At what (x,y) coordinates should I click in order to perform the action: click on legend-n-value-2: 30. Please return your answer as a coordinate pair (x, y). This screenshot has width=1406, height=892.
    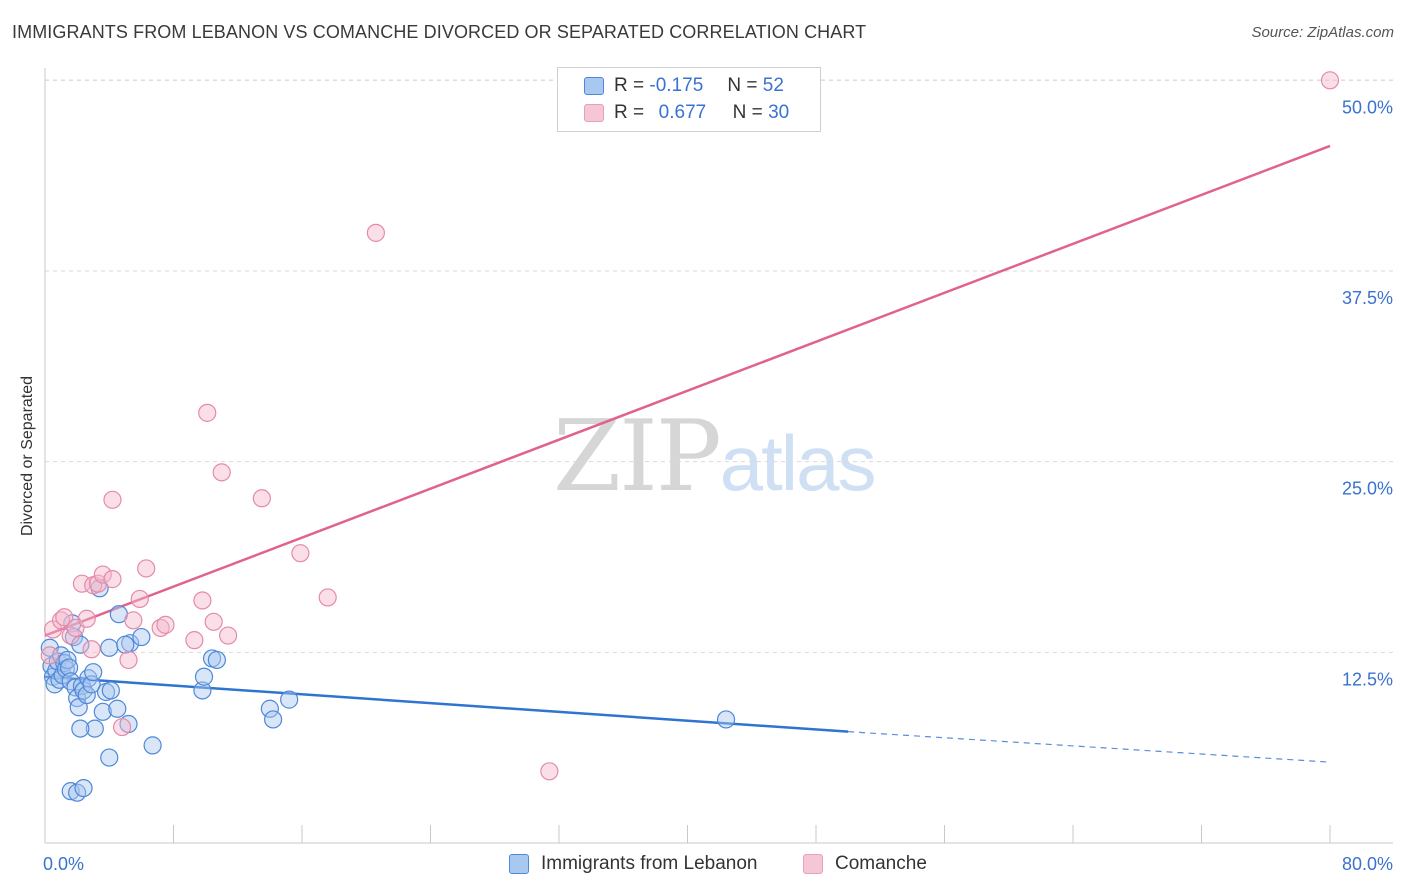
    Looking at the image, I should click on (779, 112).